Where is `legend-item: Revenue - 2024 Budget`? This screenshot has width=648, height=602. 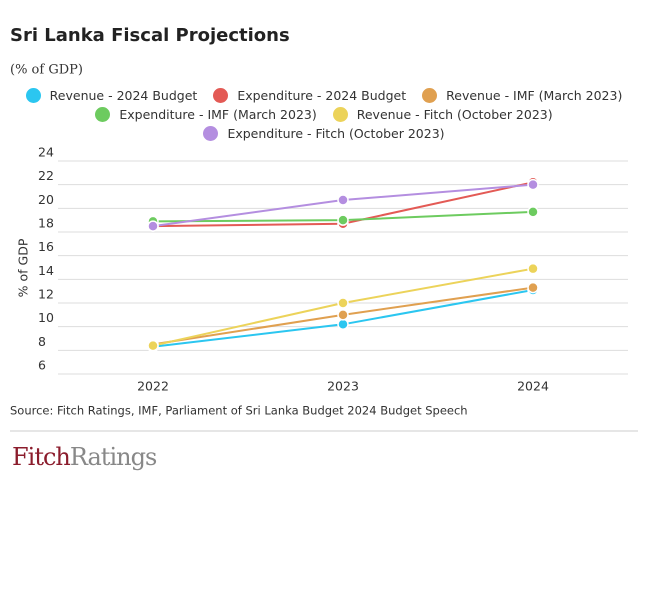
legend-item: Revenue - 2024 Budget is located at coordinates (111, 95).